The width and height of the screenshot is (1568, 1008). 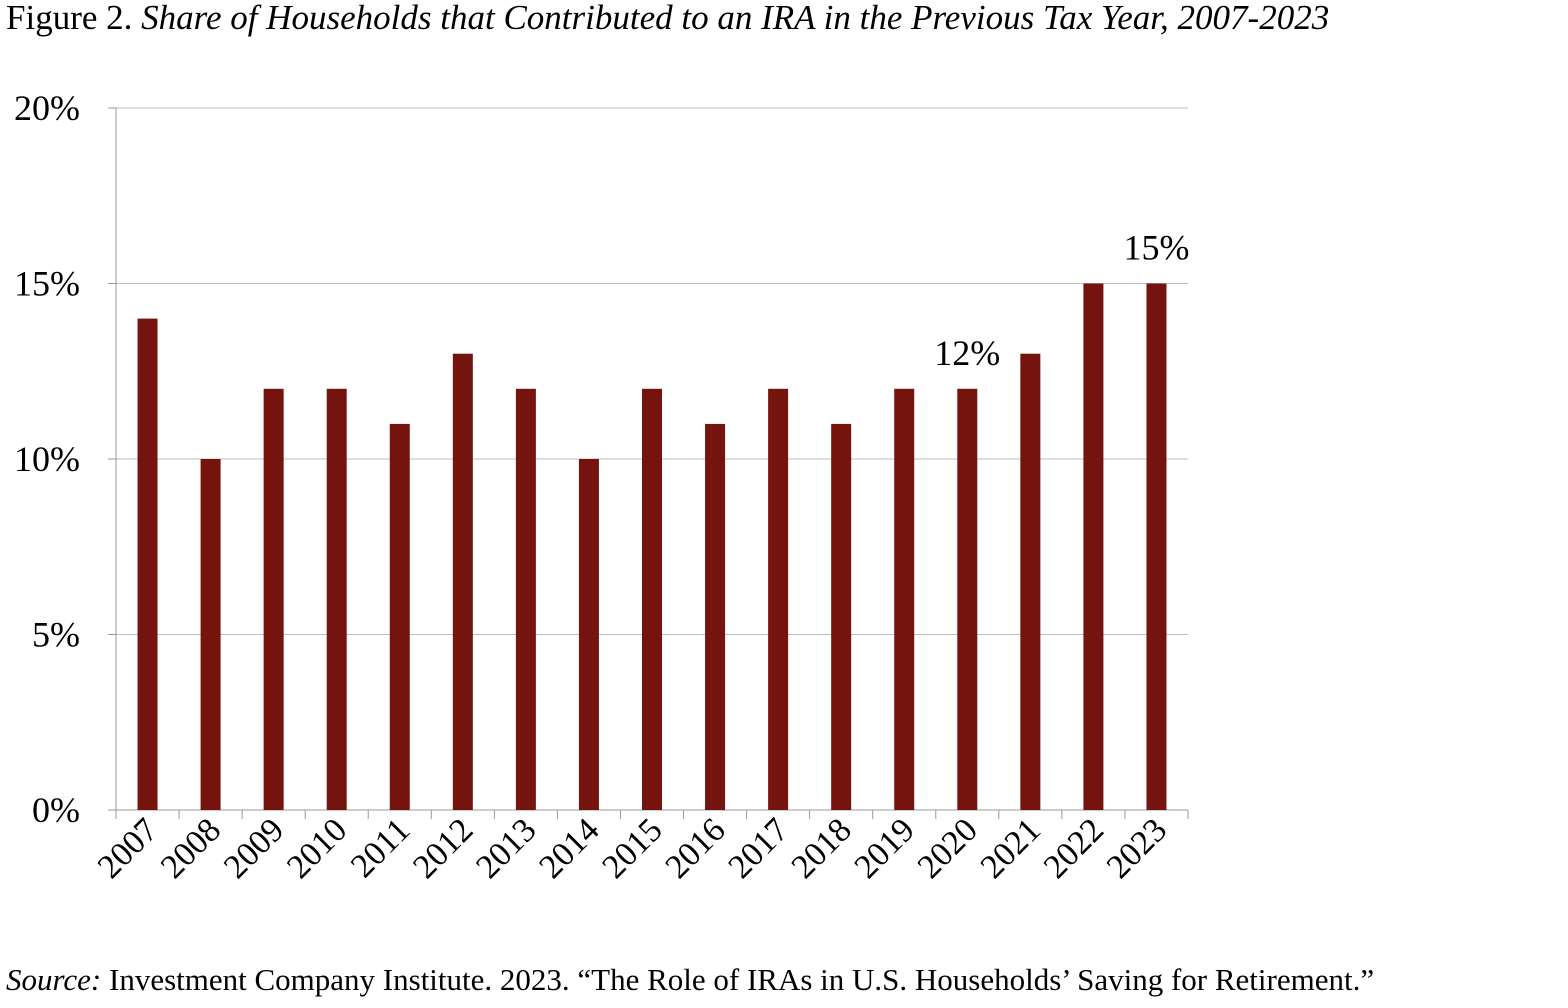 What do you see at coordinates (822, 848) in the screenshot?
I see `x-tick-label: 2018` at bounding box center [822, 848].